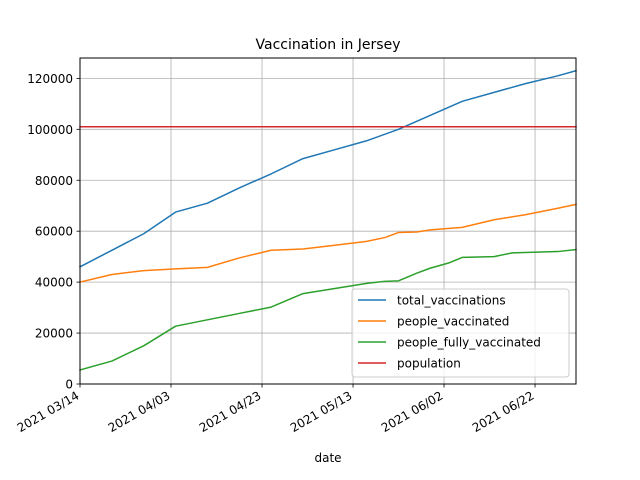 Image resolution: width=640 pixels, height=480 pixels. Describe the element at coordinates (50, 79) in the screenshot. I see `y-tick-label: 120000` at that location.